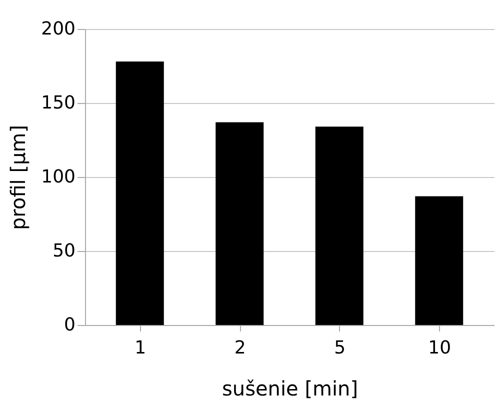  Describe the element at coordinates (340, 348) in the screenshot. I see `x-tick-label: 5` at that location.